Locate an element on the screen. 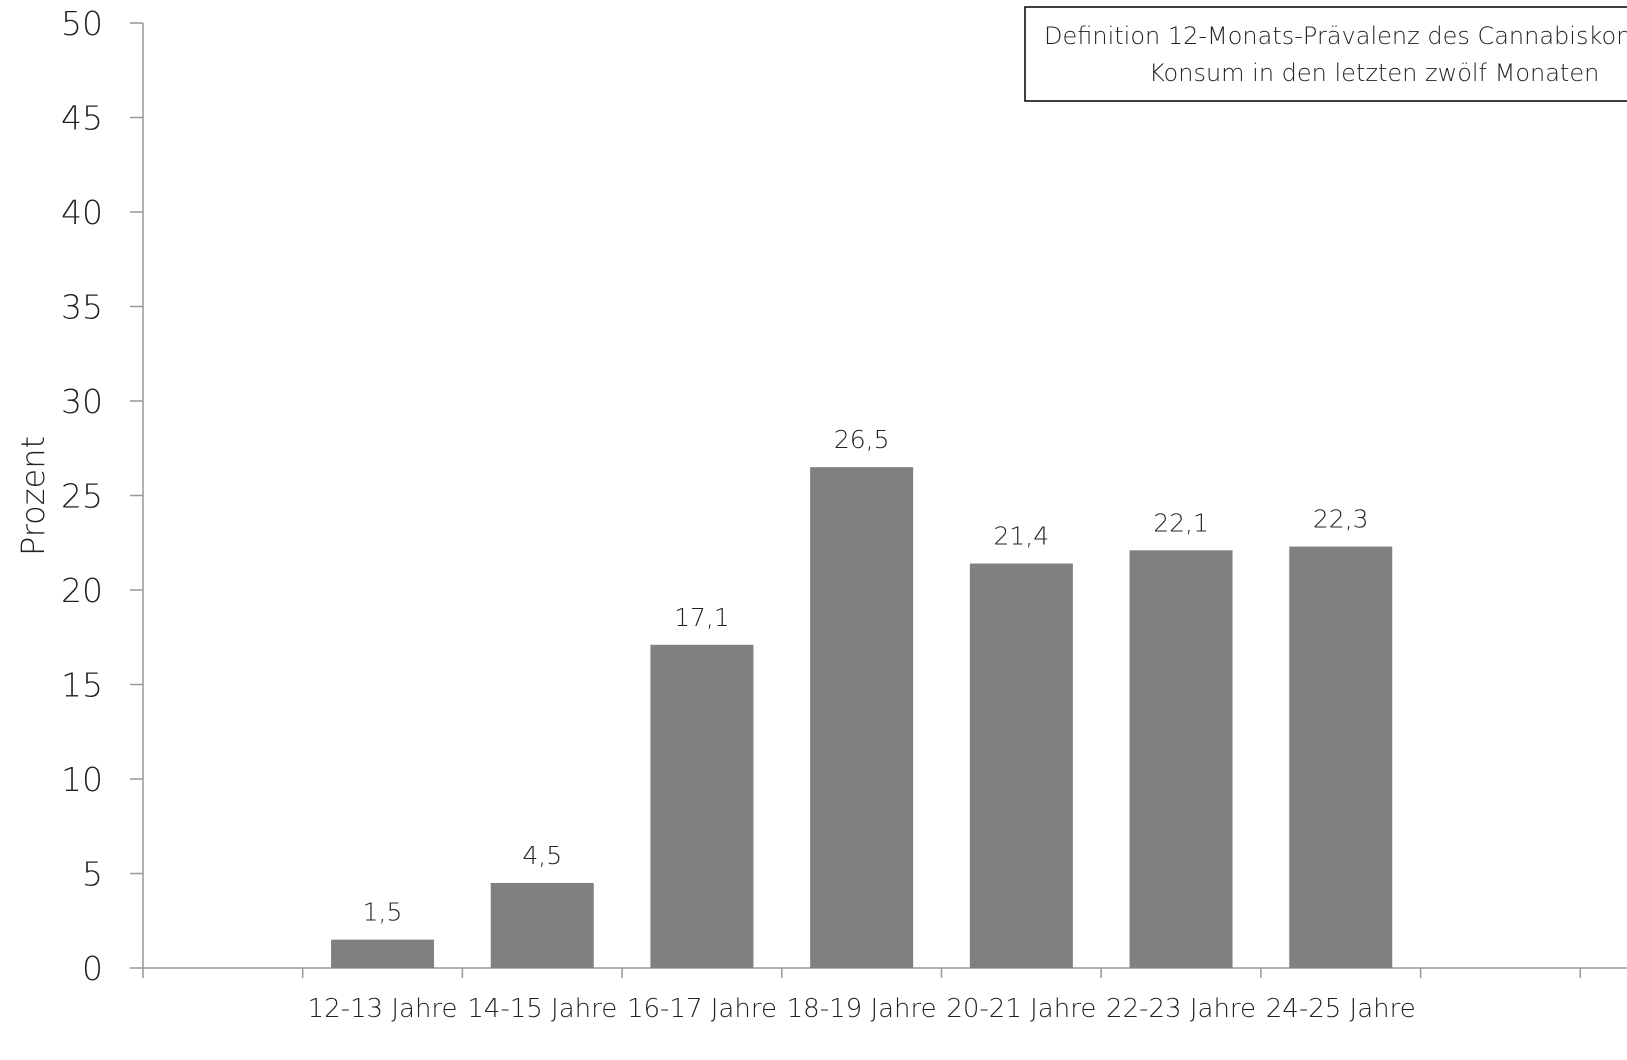  x-tick-label: 12-13 Jahre is located at coordinates (383, 1009).